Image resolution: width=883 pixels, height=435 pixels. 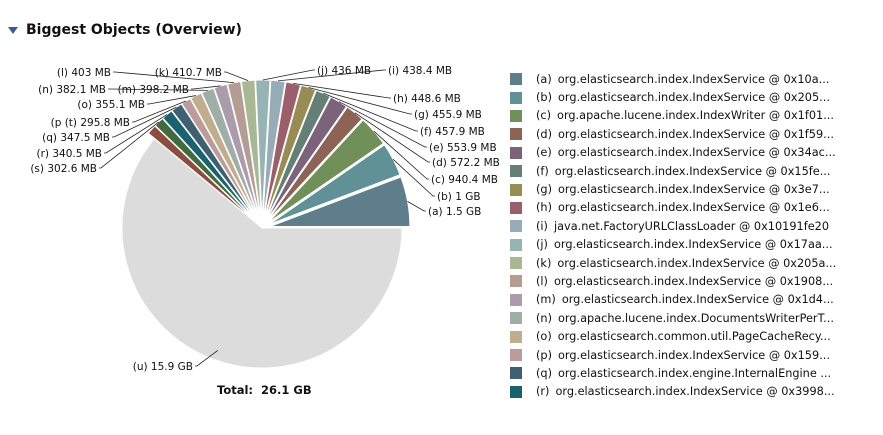 What do you see at coordinates (544, 134) in the screenshot?
I see `legend-key: (d)` at bounding box center [544, 134].